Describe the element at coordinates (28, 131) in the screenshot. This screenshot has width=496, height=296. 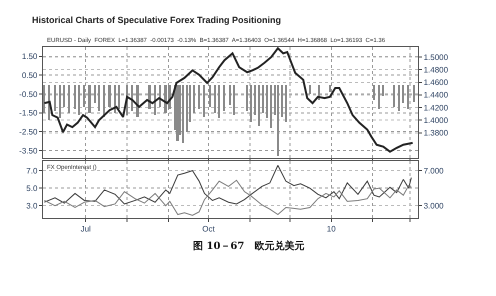
I see `y-tick-label: -2.50` at that location.